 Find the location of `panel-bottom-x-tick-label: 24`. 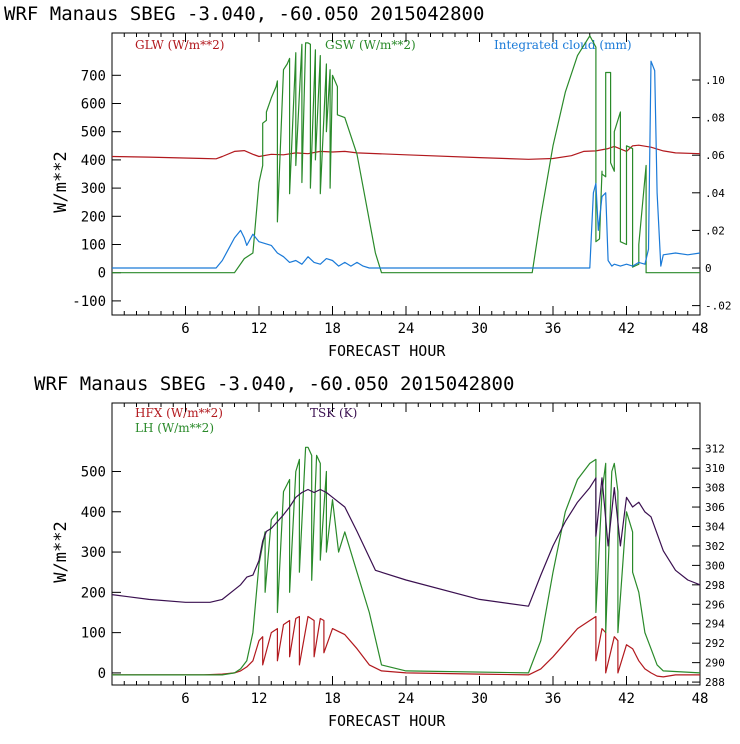

panel-bottom-x-tick-label: 24 is located at coordinates (406, 699).